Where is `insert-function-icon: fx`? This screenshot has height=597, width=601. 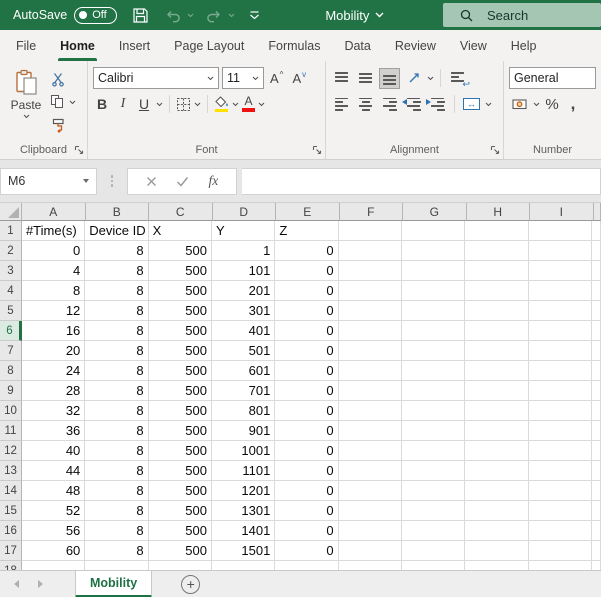
insert-function-icon: fx is located at coordinates (213, 180).